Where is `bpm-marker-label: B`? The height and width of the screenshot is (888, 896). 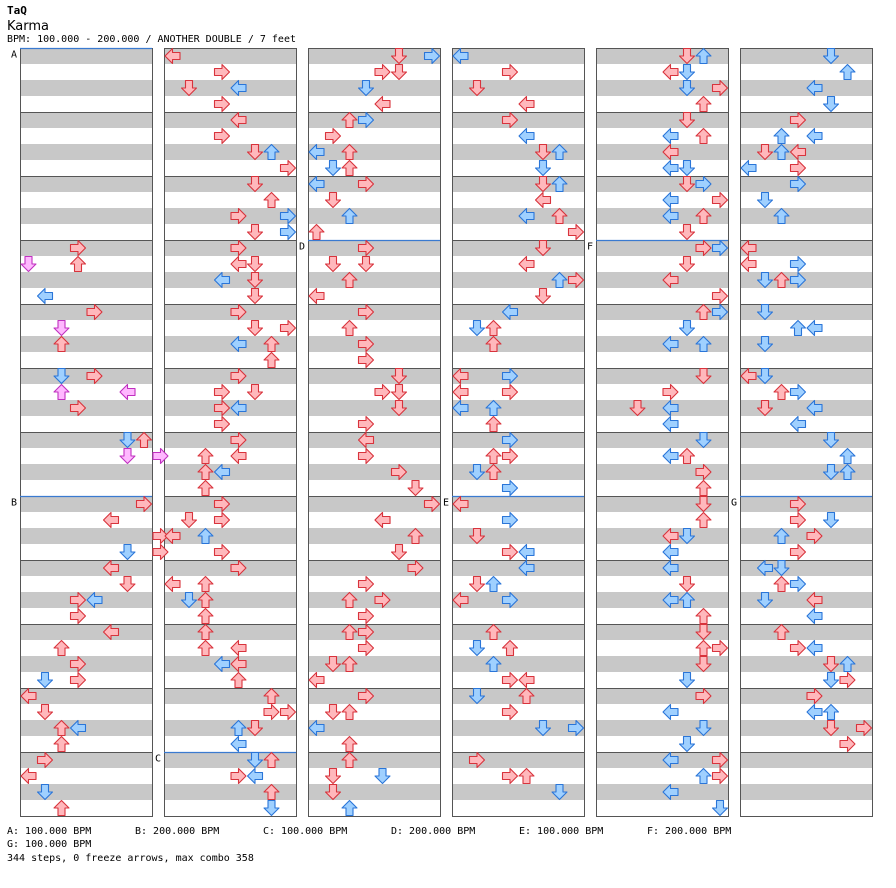 bpm-marker-label: B is located at coordinates (14, 503).